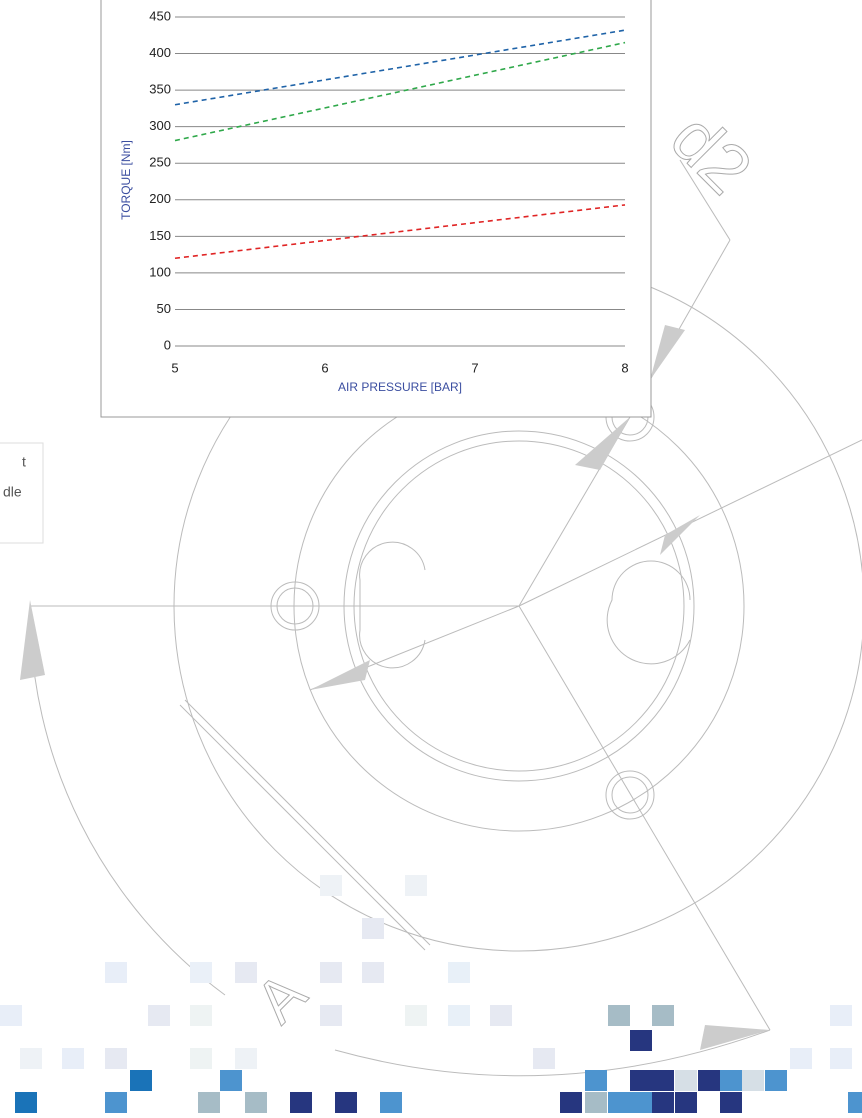 This screenshot has width=862, height=1118. Describe the element at coordinates (400, 387) in the screenshot. I see `x-axis-title: AIR PRESSURE [BAR]` at that location.